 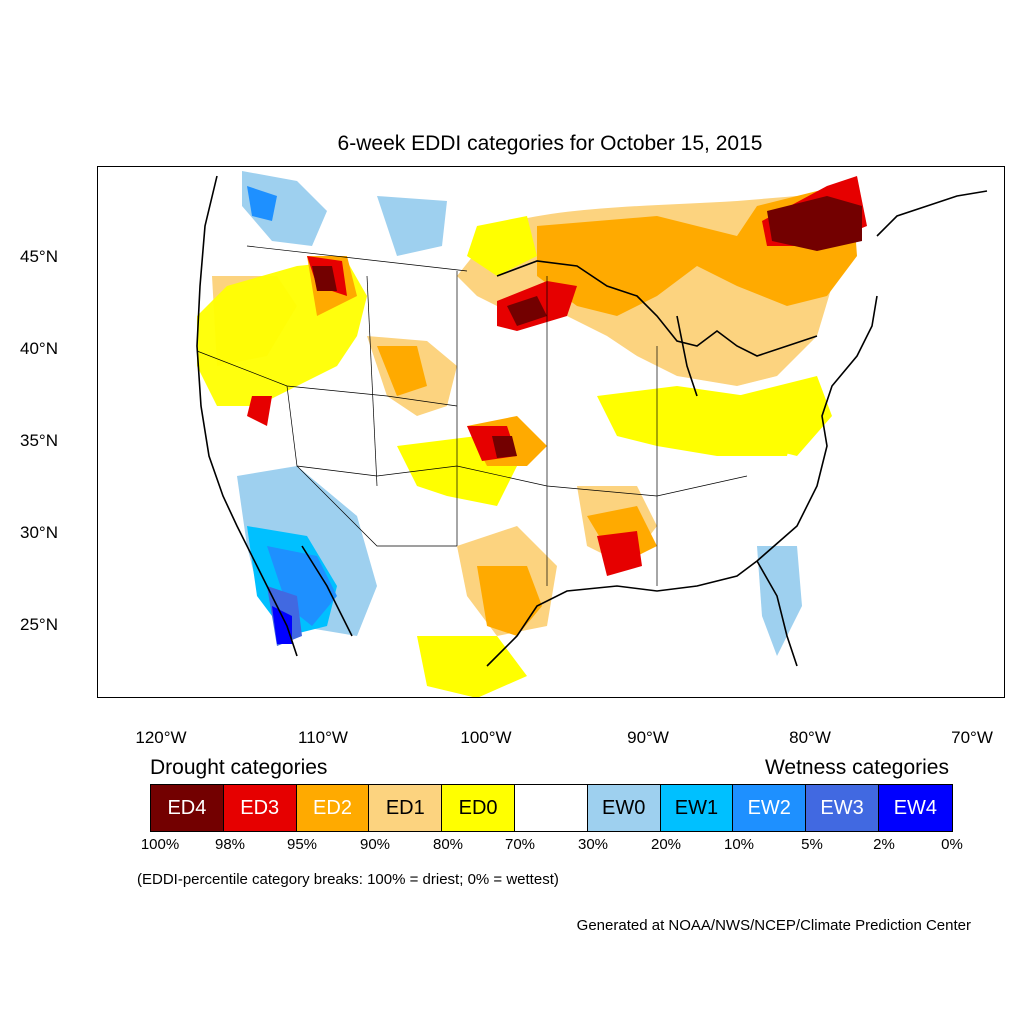 I want to click on legend-cell-neutral, so click(x=551, y=808).